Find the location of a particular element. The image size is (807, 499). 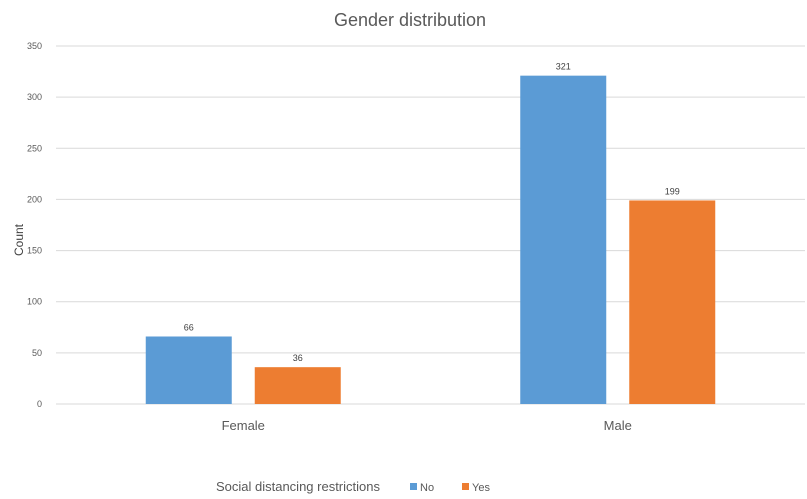

x-tick-label: Male is located at coordinates (618, 425).